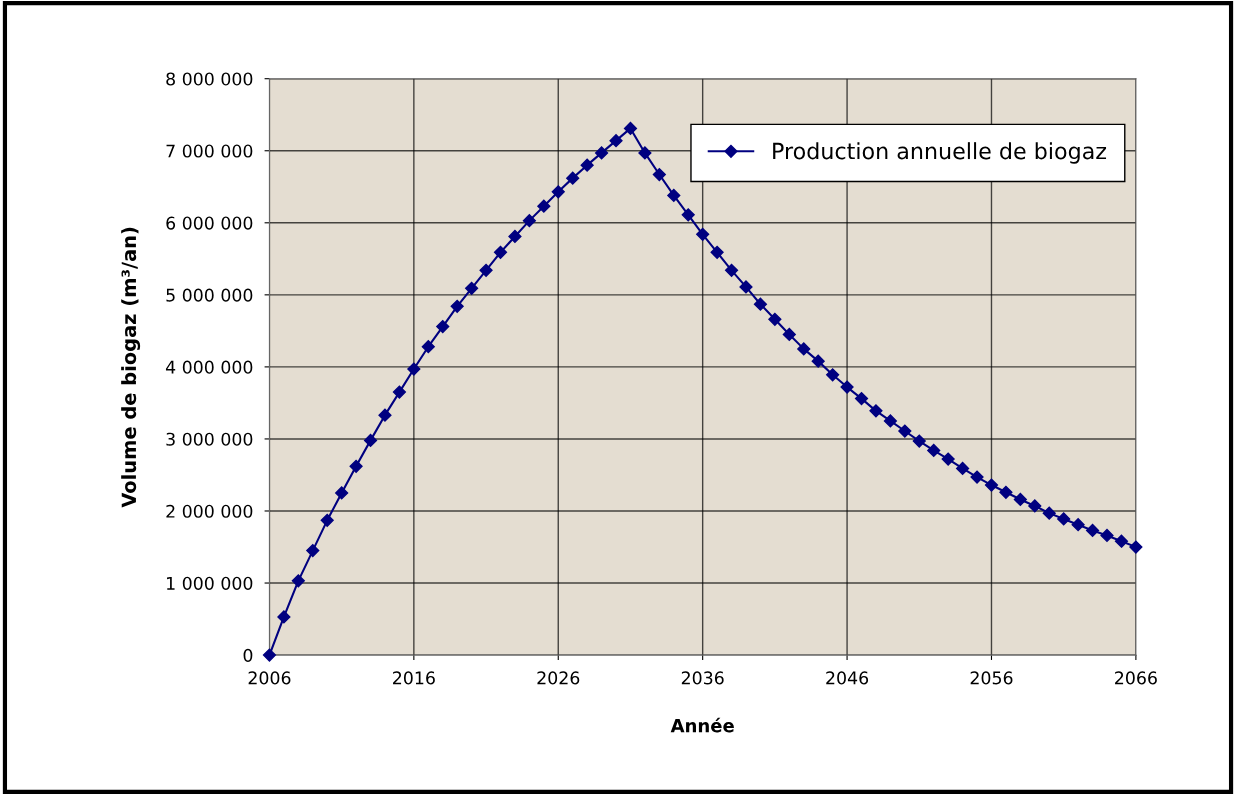  What do you see at coordinates (209, 79) in the screenshot?
I see `y-tick-label: 8 000 000` at bounding box center [209, 79].